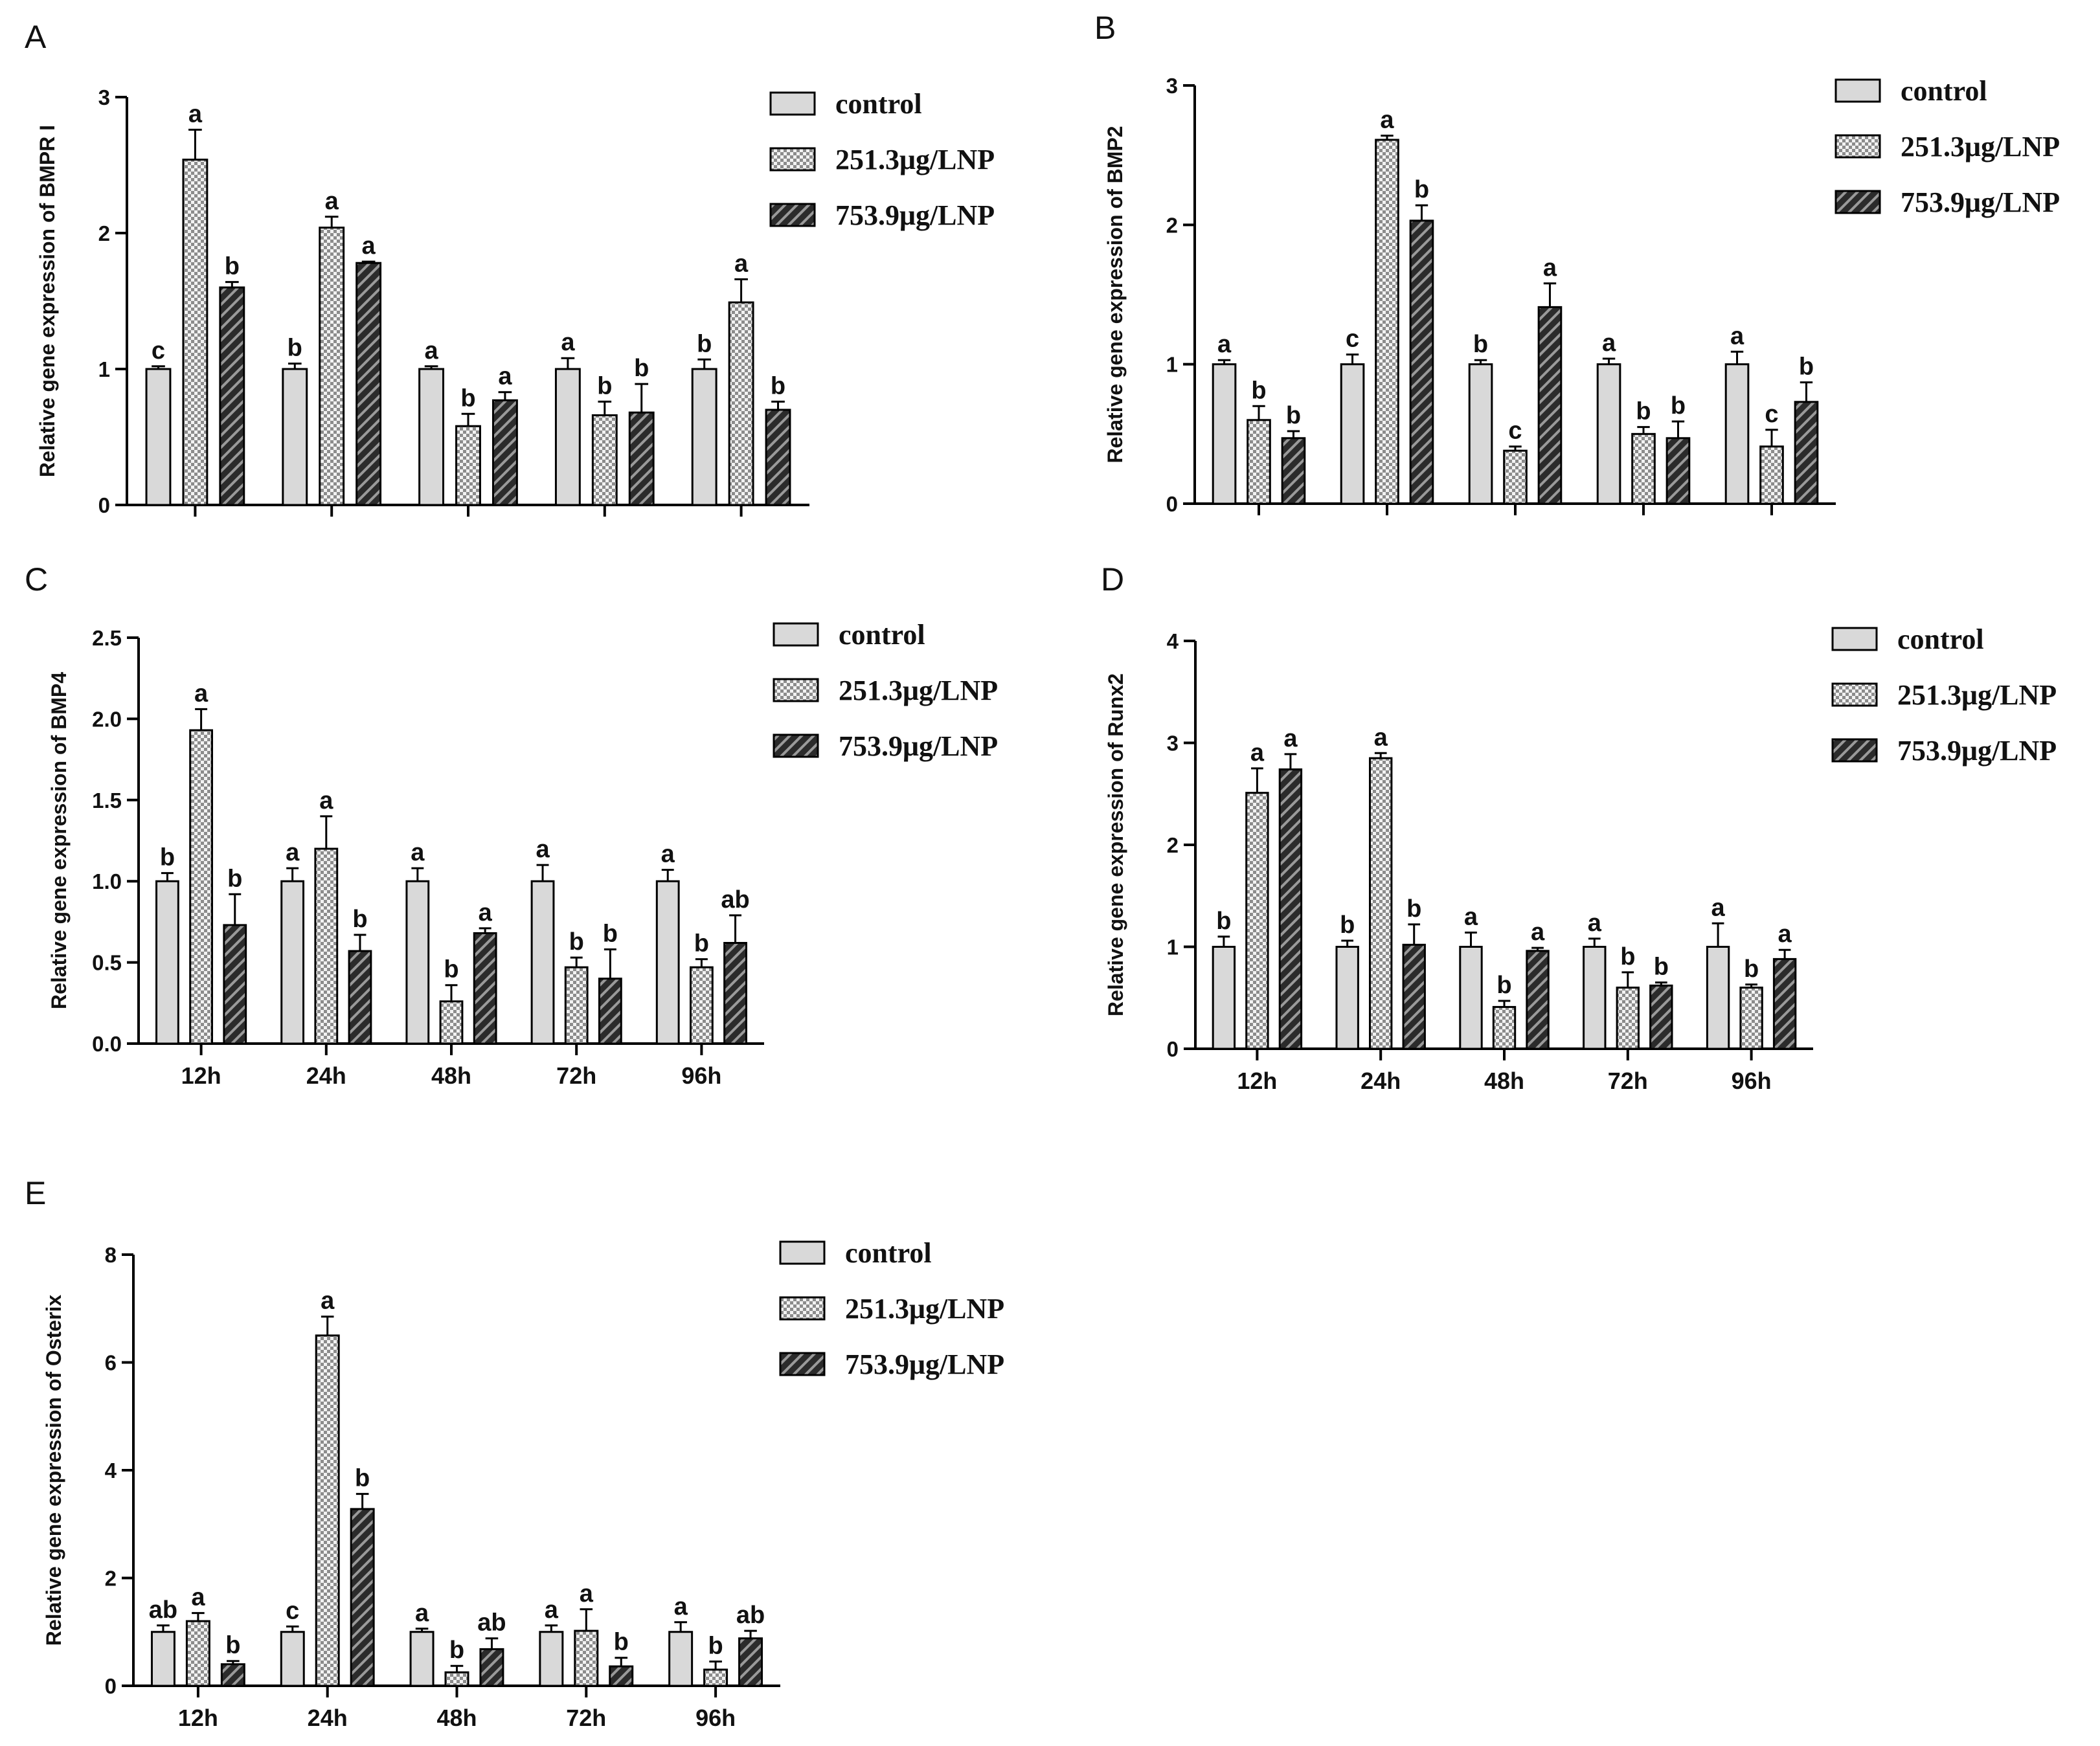 This screenshot has height=1746, width=2100. What do you see at coordinates (326, 1075) in the screenshot?
I see `x-category-label: 24h` at bounding box center [326, 1075].